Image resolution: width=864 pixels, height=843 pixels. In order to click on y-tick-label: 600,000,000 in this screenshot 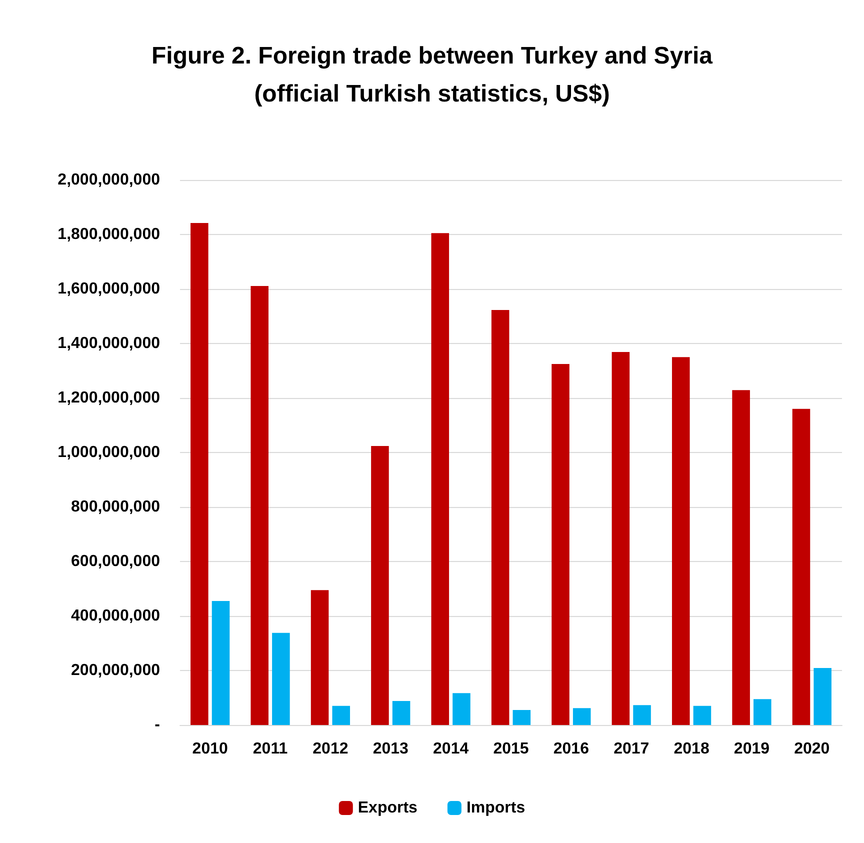, I will do `click(115, 561)`.